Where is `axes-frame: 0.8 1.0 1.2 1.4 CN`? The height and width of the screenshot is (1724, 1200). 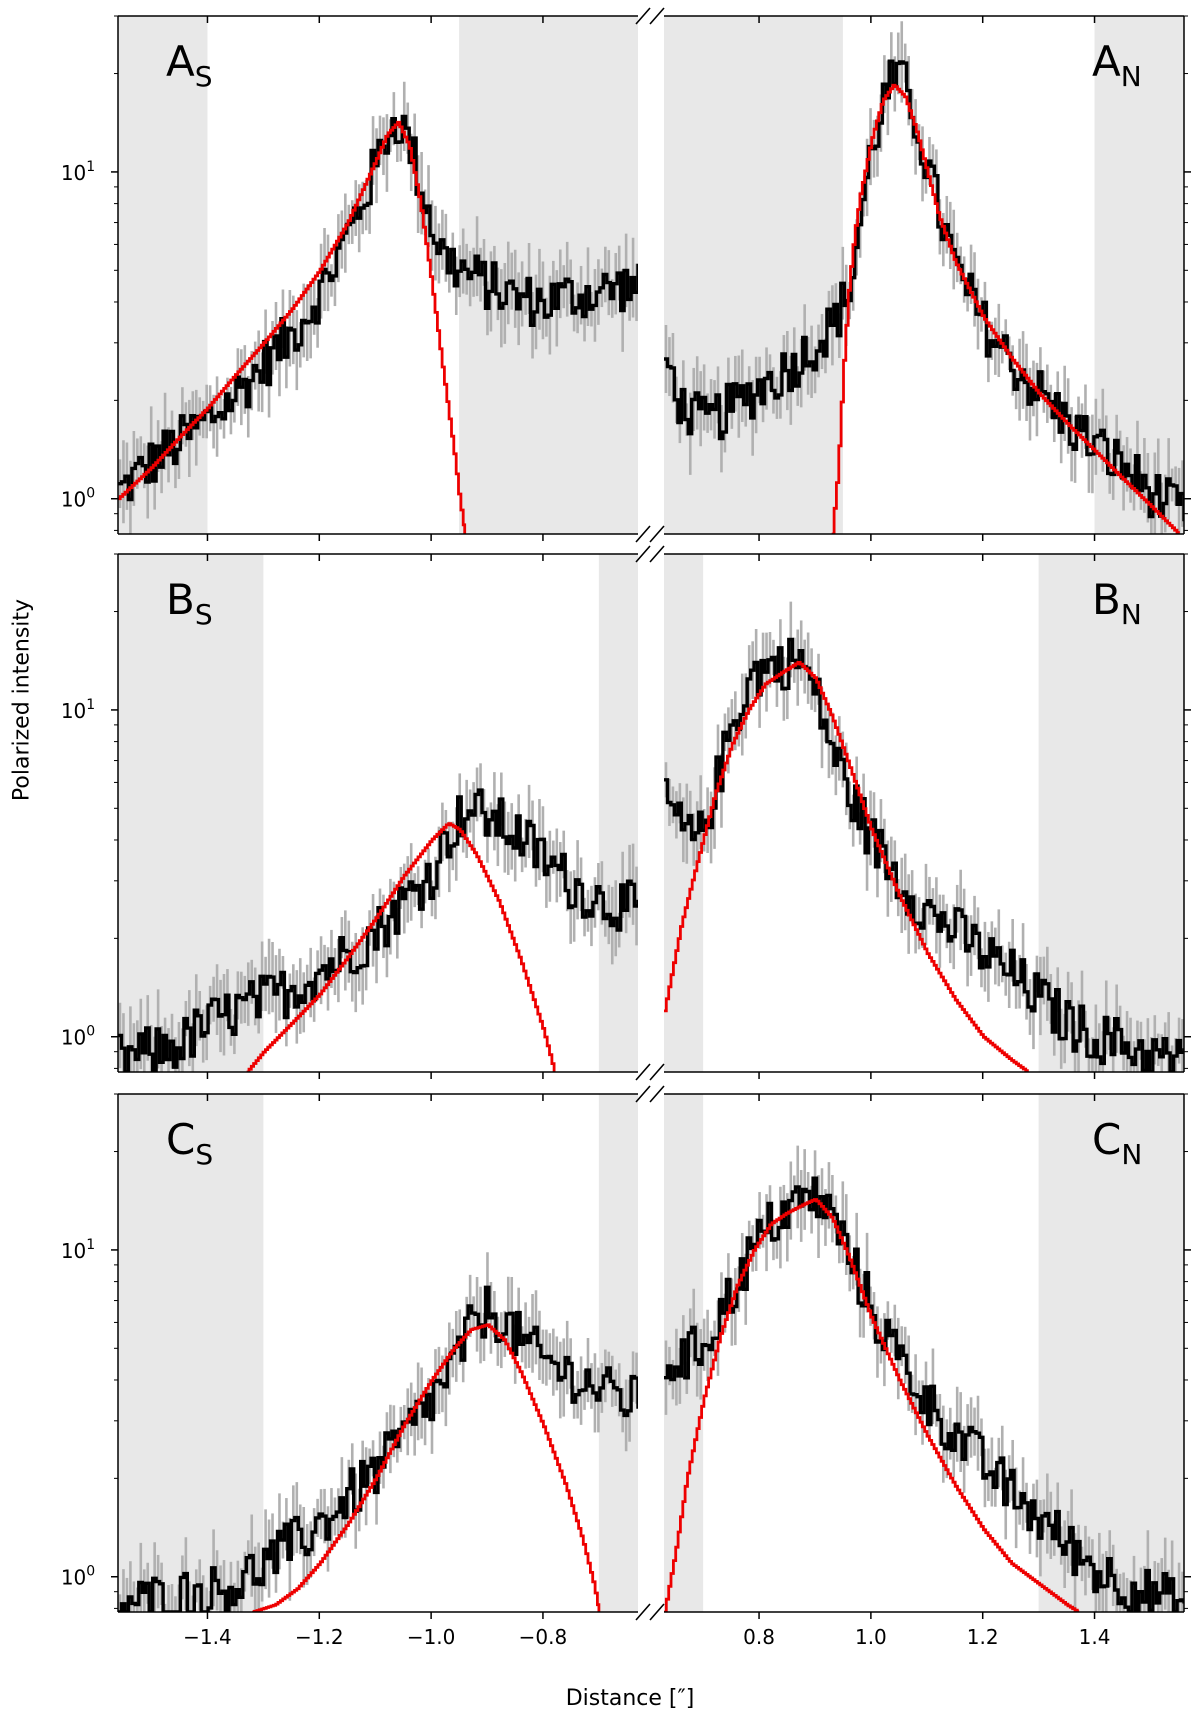
axes-frame: 0.8 1.0 1.2 1.4 CN is located at coordinates (927, 1371).